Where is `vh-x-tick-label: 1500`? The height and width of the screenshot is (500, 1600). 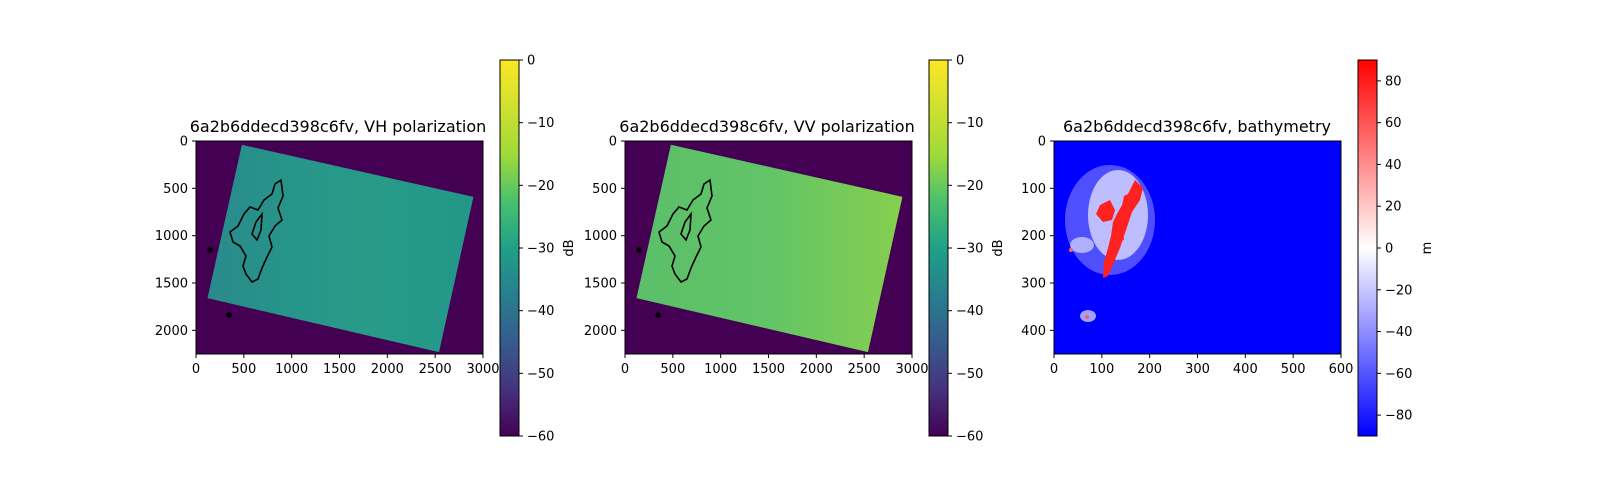 vh-x-tick-label: 1500 is located at coordinates (339, 369).